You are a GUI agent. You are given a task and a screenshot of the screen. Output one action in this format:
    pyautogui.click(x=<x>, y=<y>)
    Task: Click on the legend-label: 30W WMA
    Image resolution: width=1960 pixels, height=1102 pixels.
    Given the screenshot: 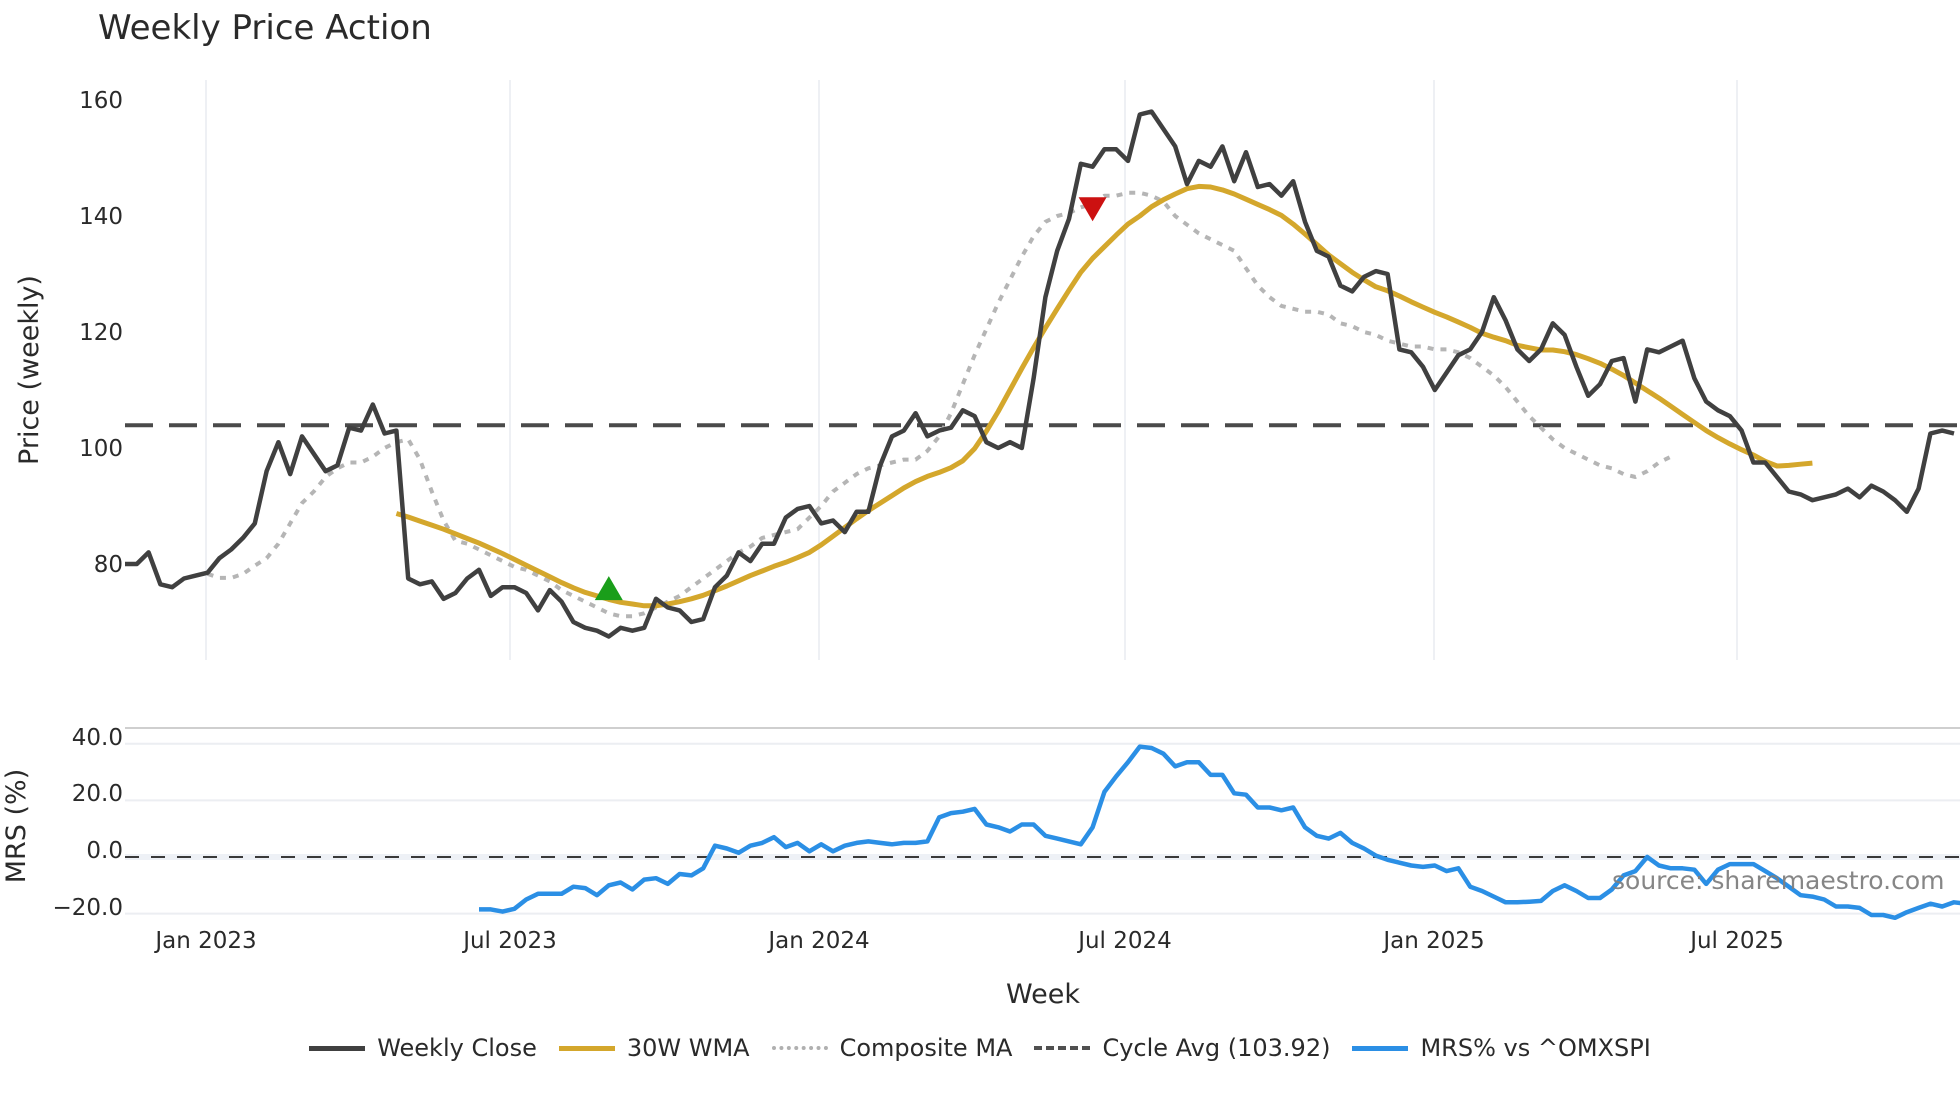 What is the action you would take?
    pyautogui.click(x=688, y=1048)
    